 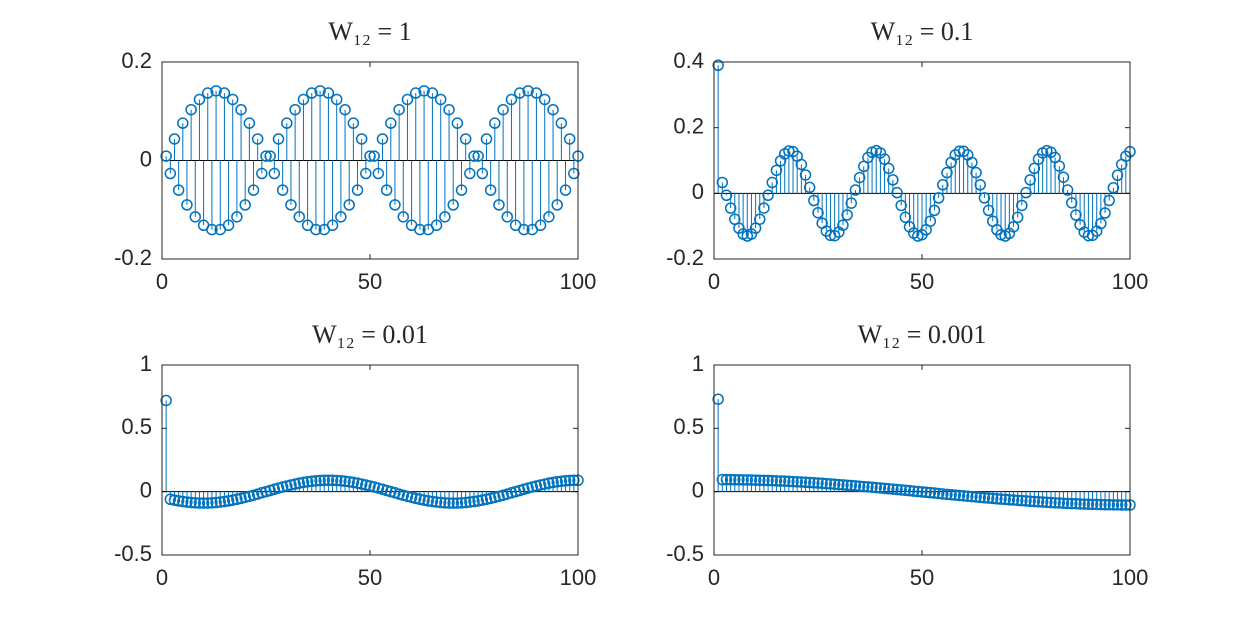 What do you see at coordinates (370, 281) in the screenshot?
I see `x-tick-label: 50` at bounding box center [370, 281].